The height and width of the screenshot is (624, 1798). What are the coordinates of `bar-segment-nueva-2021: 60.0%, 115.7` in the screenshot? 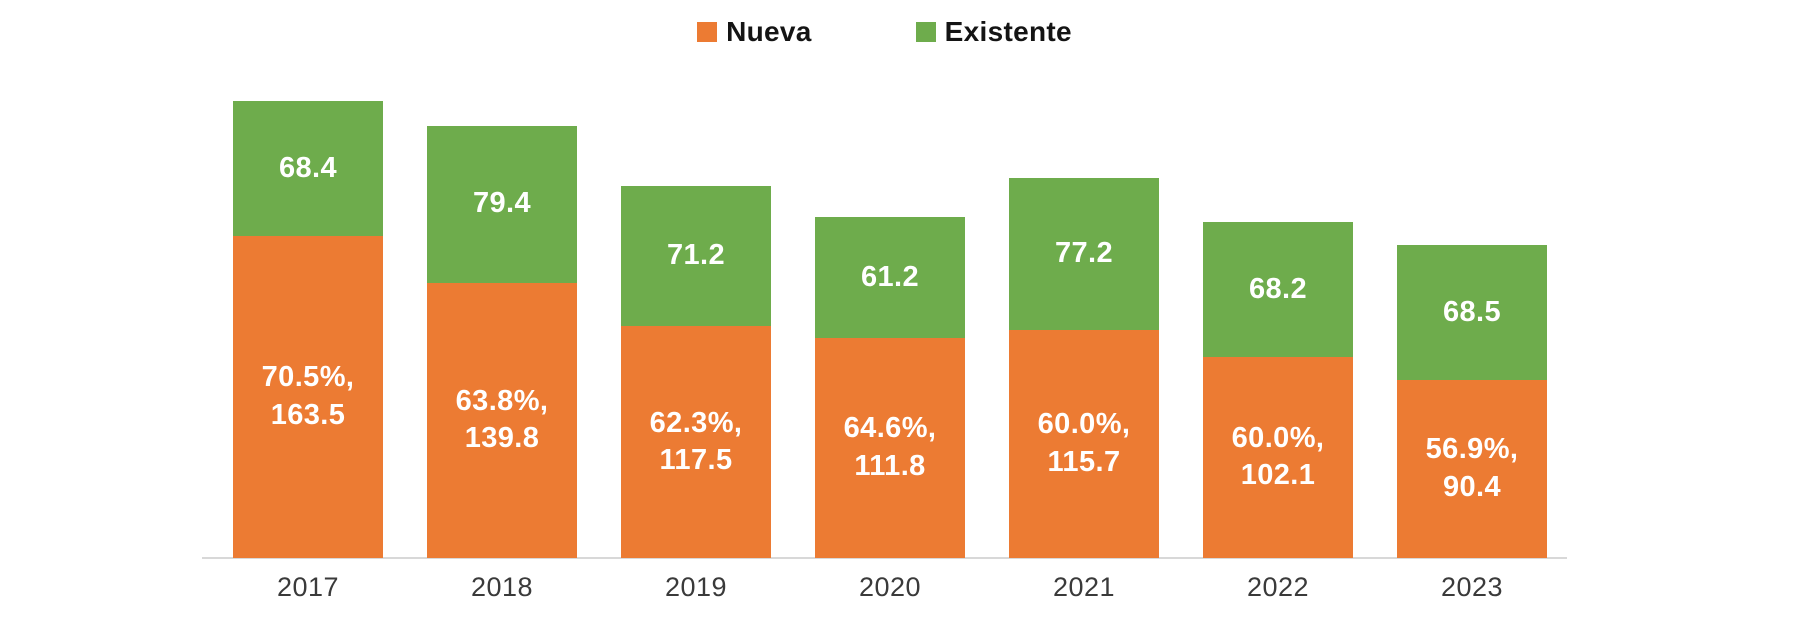 It's located at (1084, 444).